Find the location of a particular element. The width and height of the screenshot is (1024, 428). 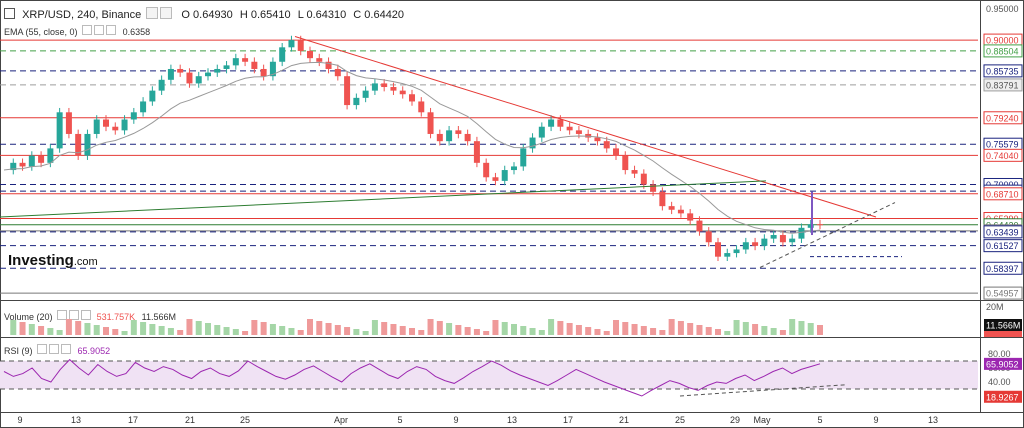

x-tick-label: 25 is located at coordinates (680, 420).